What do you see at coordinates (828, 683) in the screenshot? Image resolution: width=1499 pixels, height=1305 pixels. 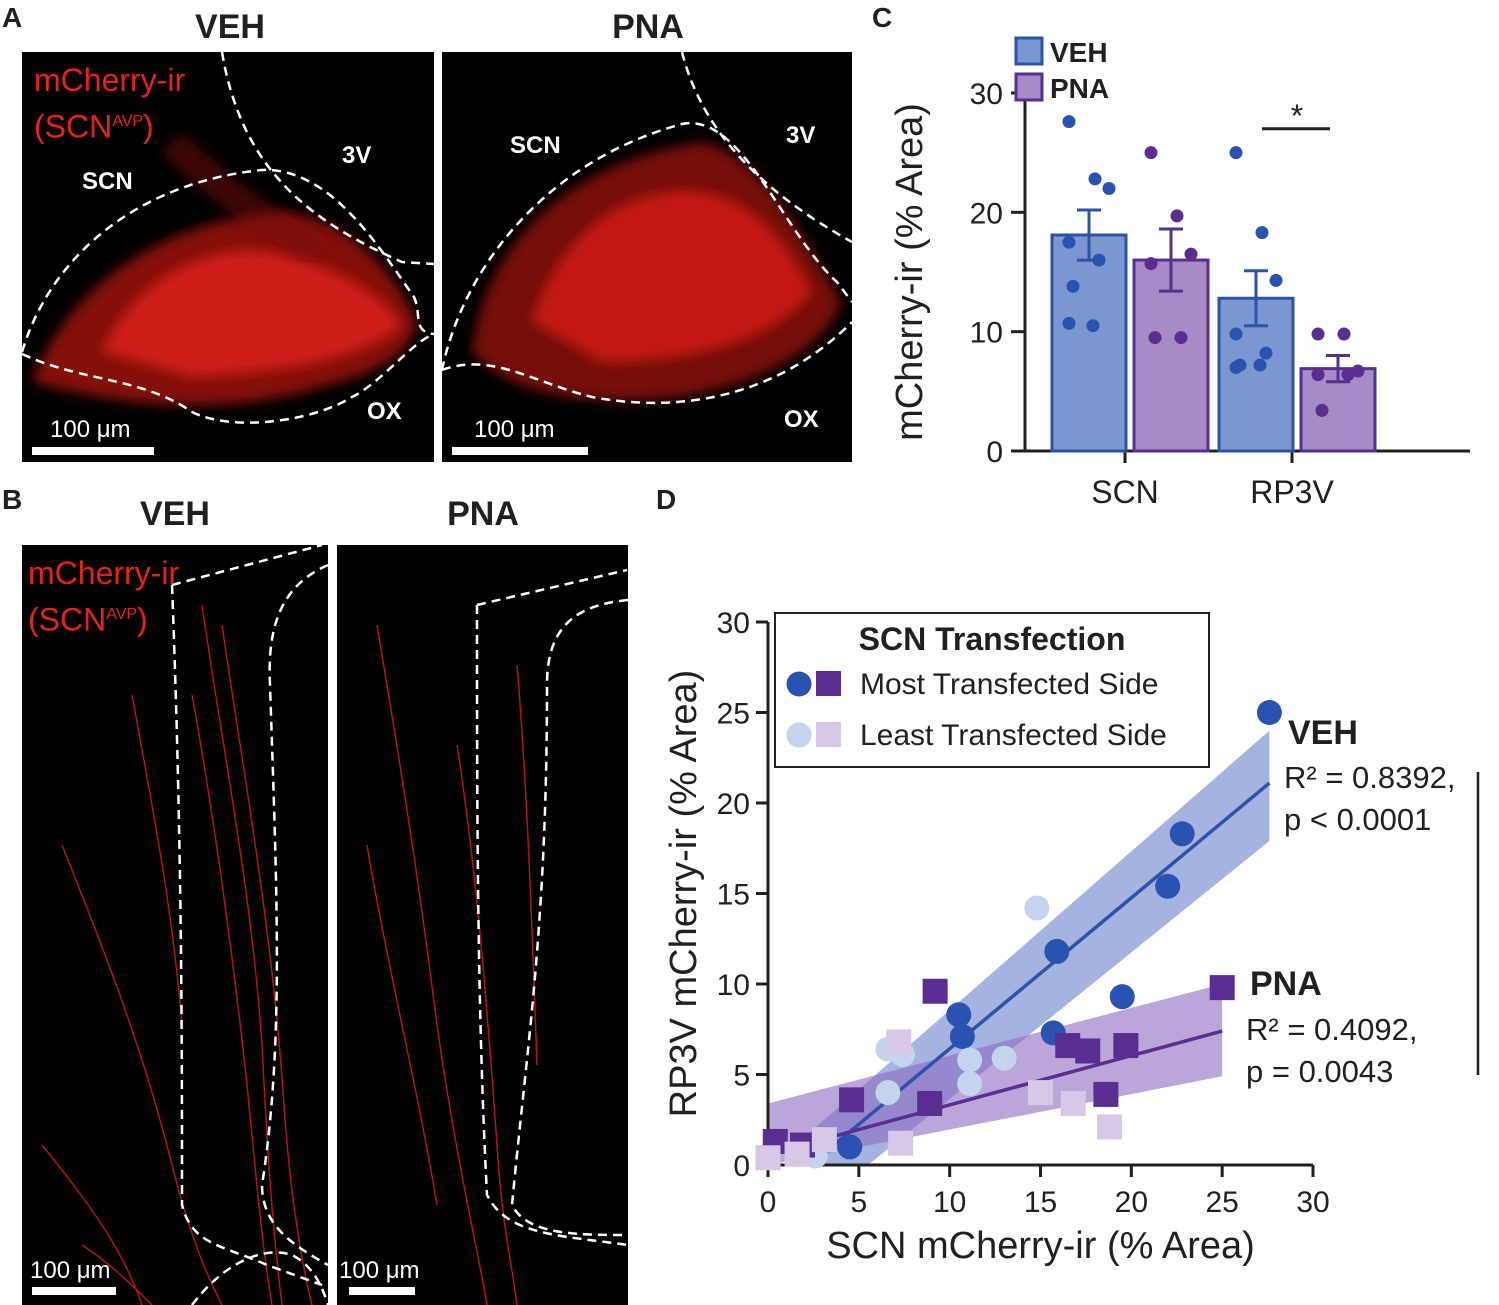 I see `legend-marker-pna-most` at bounding box center [828, 683].